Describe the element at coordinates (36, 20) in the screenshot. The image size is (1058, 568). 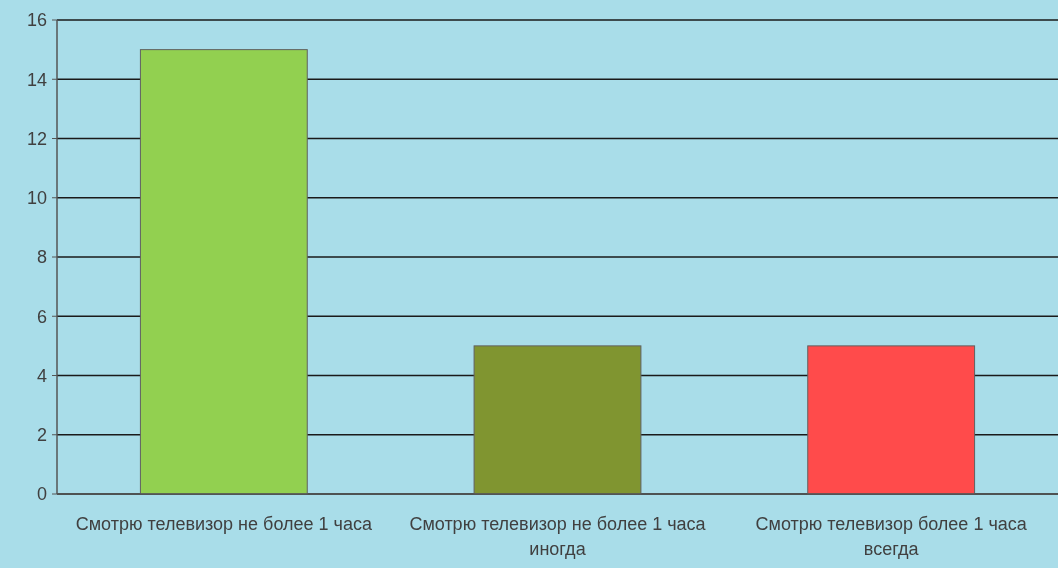
I see `y-tick-label: 16` at that location.